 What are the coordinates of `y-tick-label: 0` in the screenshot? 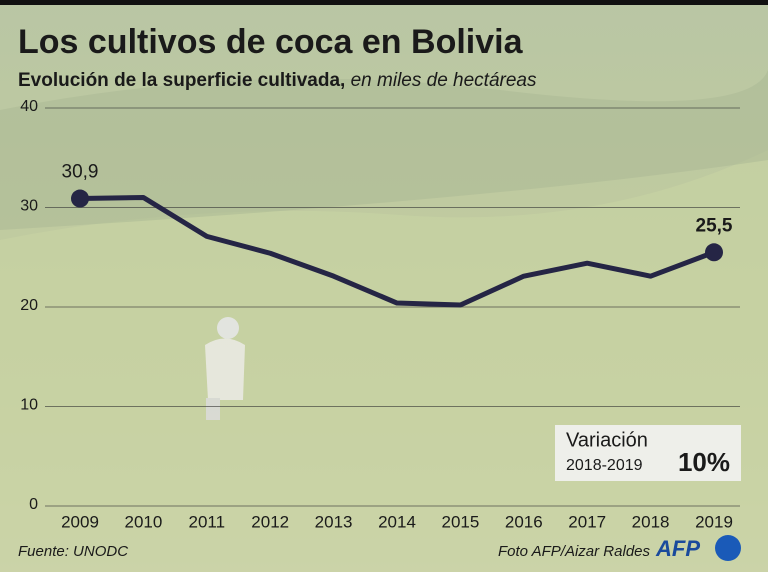 It's located at (33, 504).